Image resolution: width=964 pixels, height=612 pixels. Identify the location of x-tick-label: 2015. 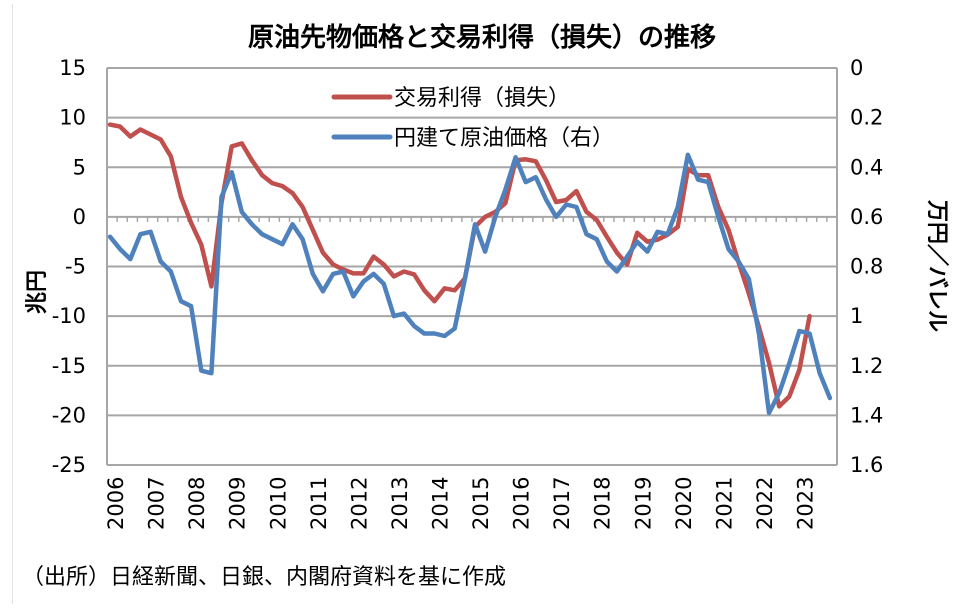
(481, 503).